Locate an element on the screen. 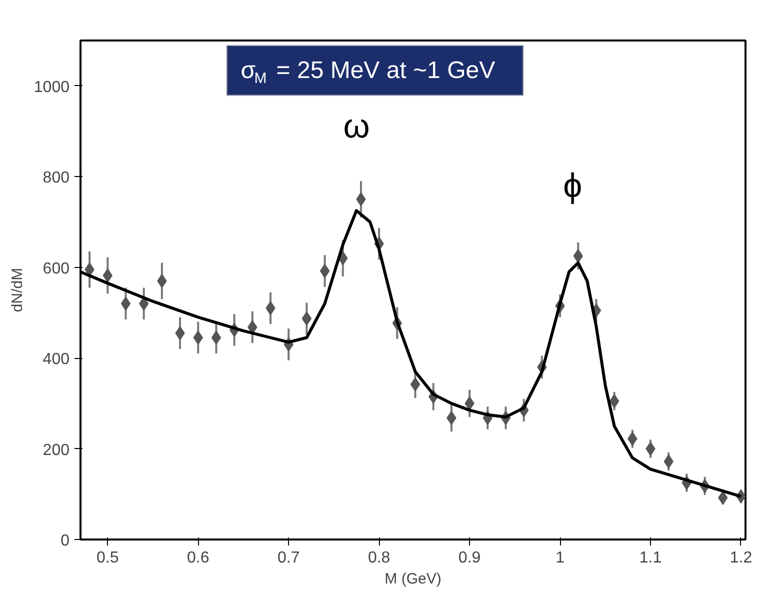  annotation: ϕ is located at coordinates (572, 186).